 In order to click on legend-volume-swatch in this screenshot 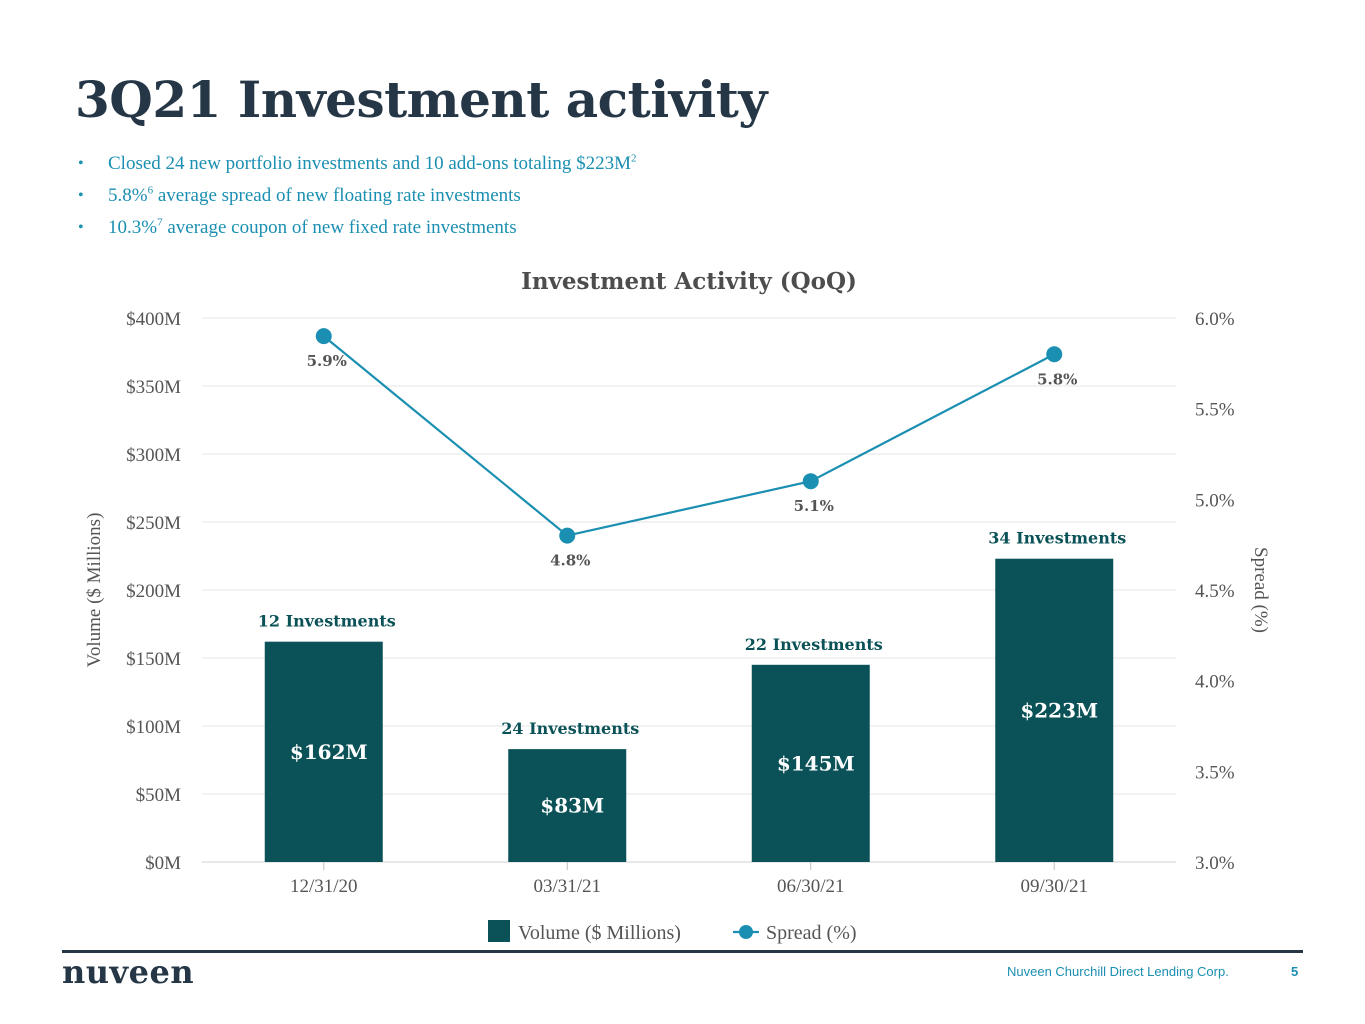, I will do `click(499, 931)`.